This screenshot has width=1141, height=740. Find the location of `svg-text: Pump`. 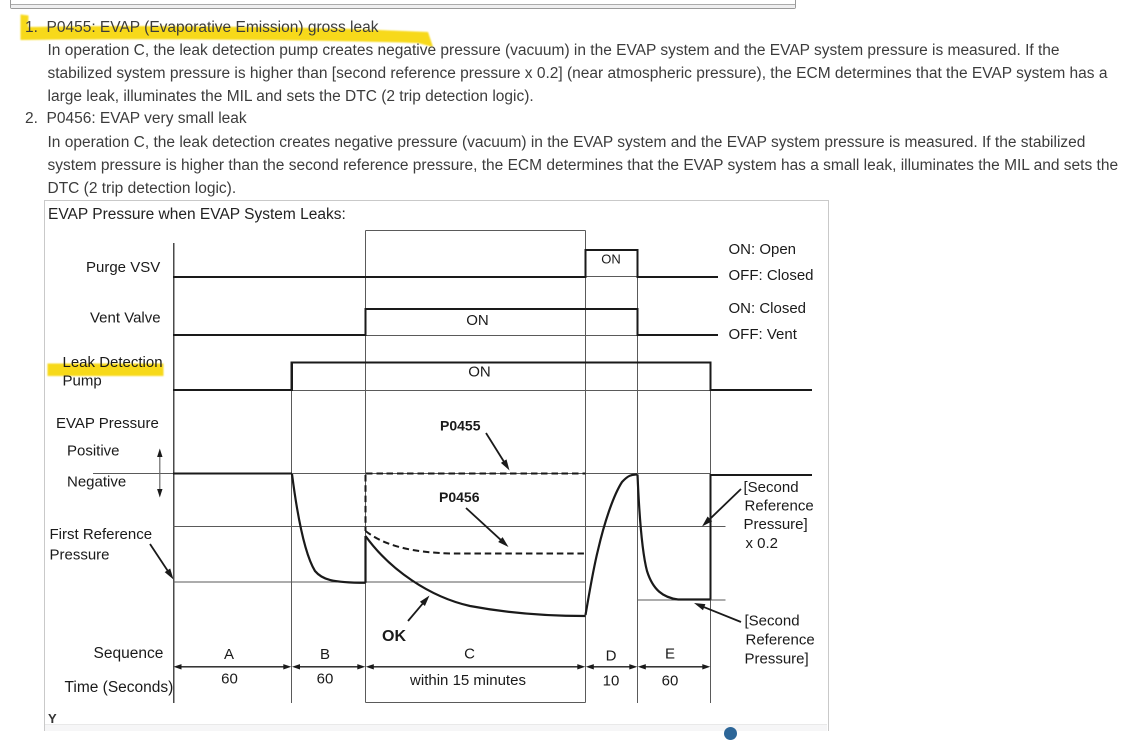

svg-text: Pump is located at coordinates (82, 381).